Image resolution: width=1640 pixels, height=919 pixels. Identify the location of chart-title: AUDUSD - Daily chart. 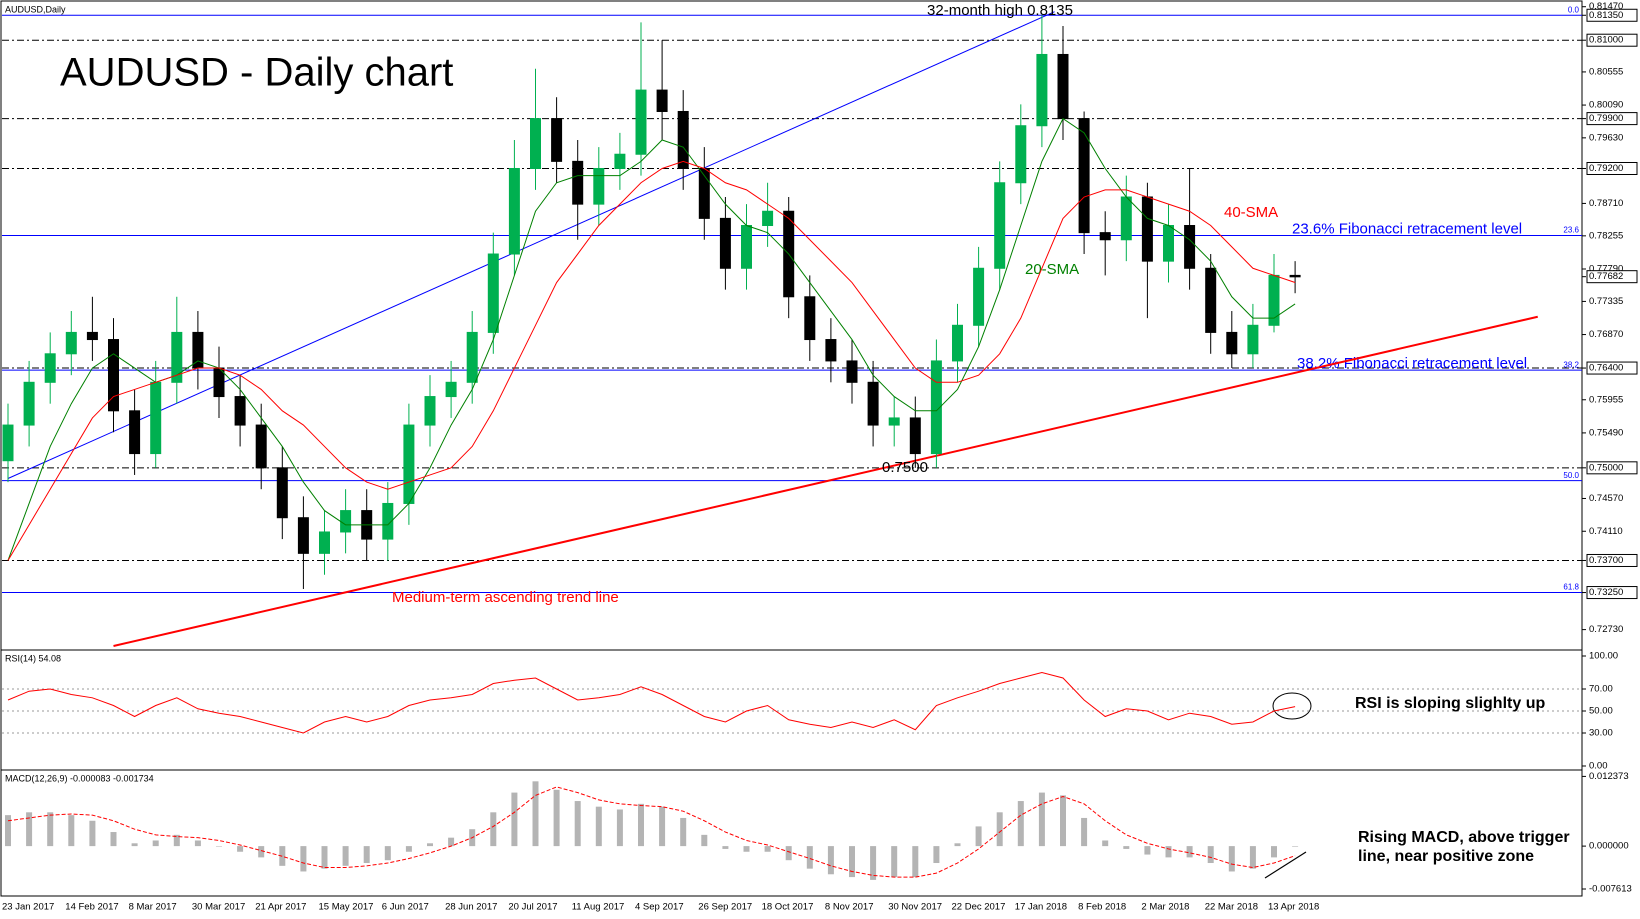
(256, 73).